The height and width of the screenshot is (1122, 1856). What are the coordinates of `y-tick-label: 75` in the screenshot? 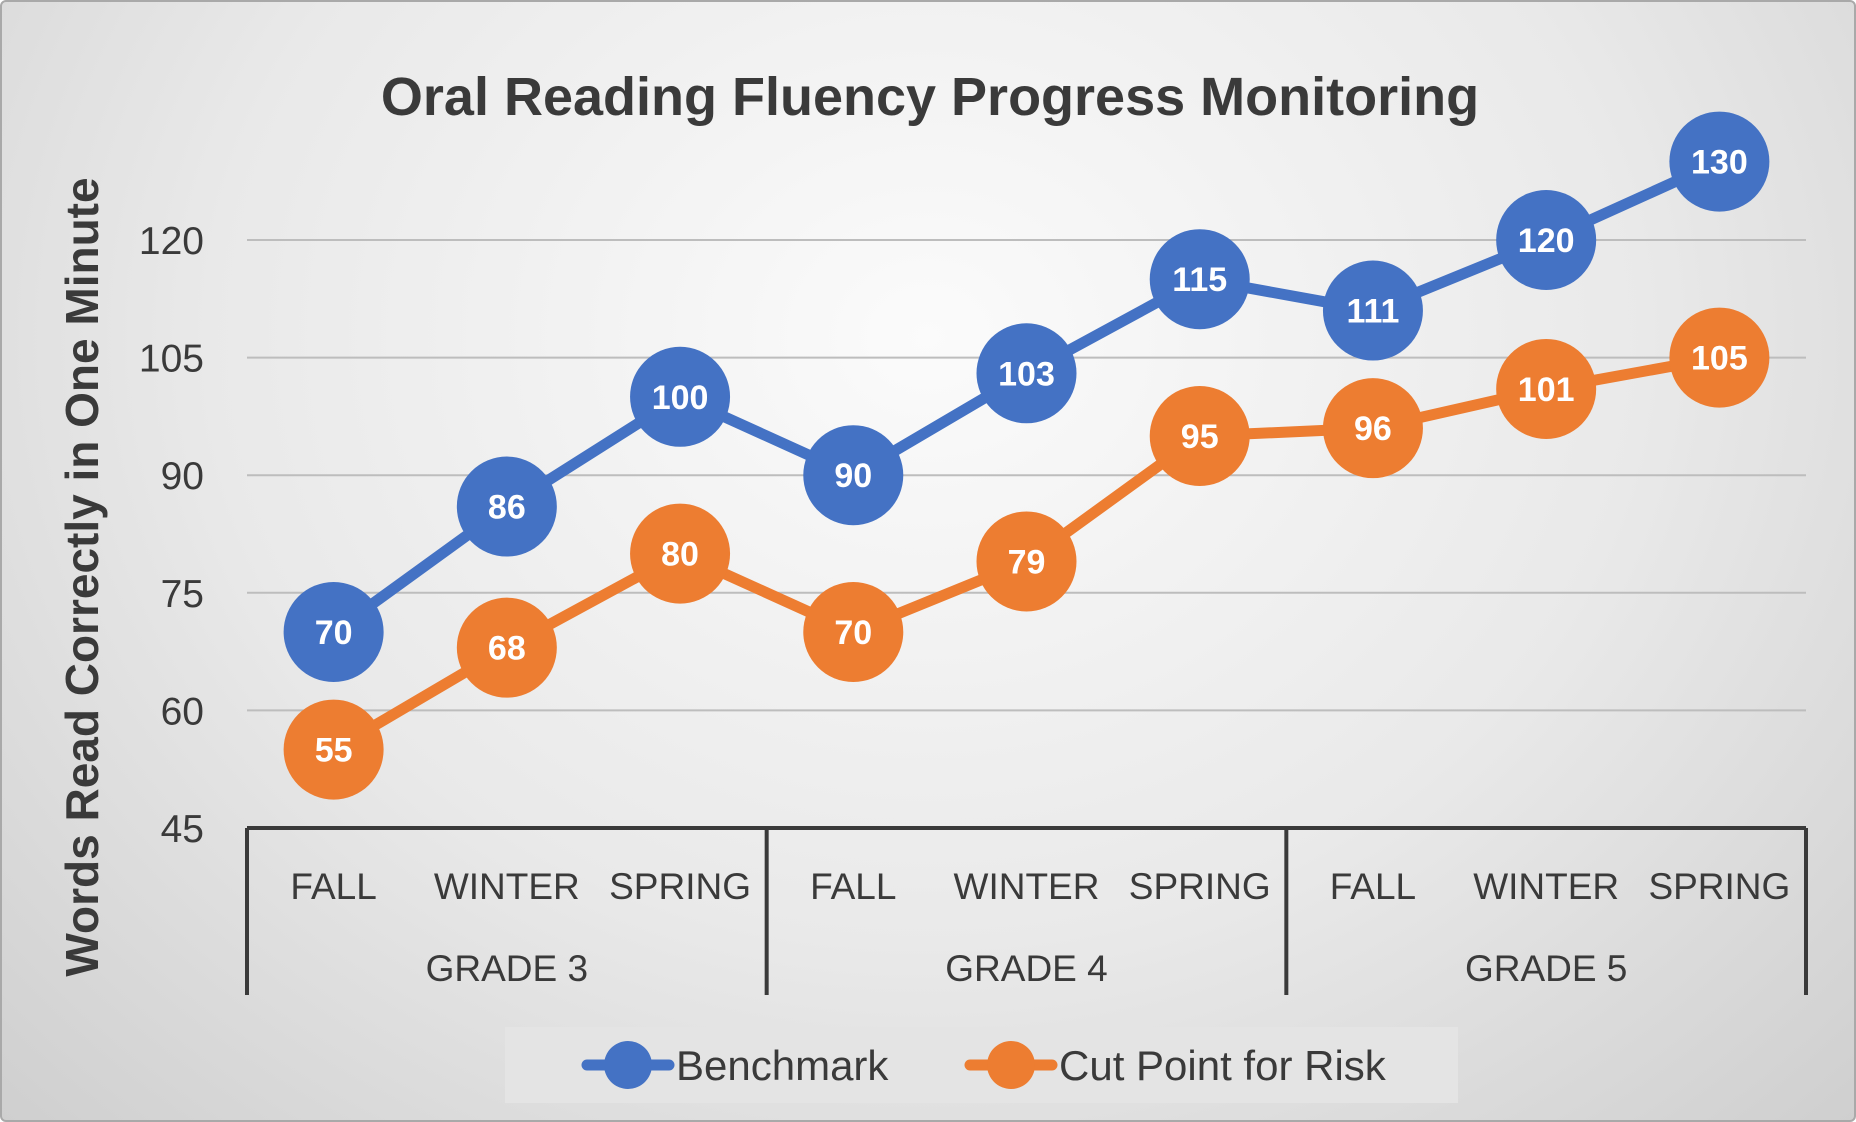 It's located at (182, 594).